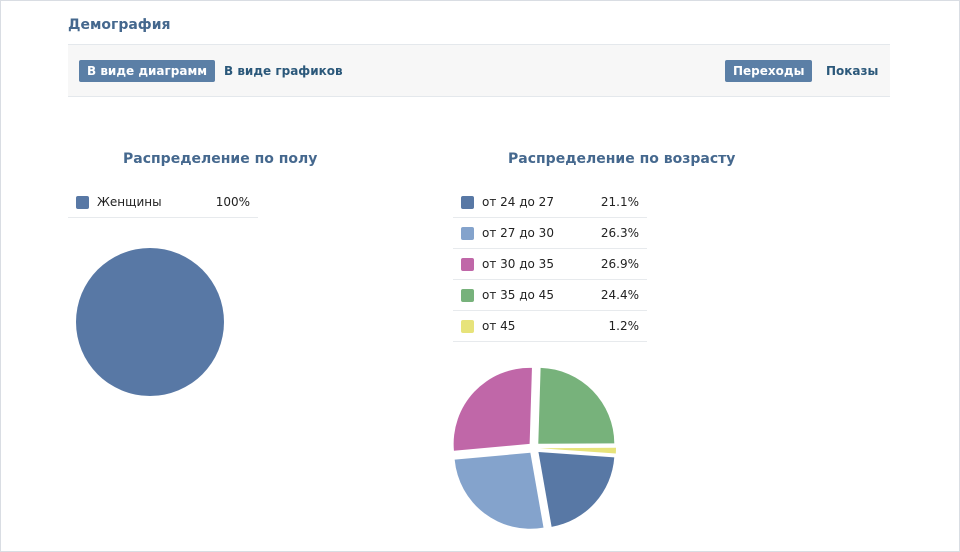 Image resolution: width=960 pixels, height=552 pixels. I want to click on legend-label: от 35 до 45, so click(518, 295).